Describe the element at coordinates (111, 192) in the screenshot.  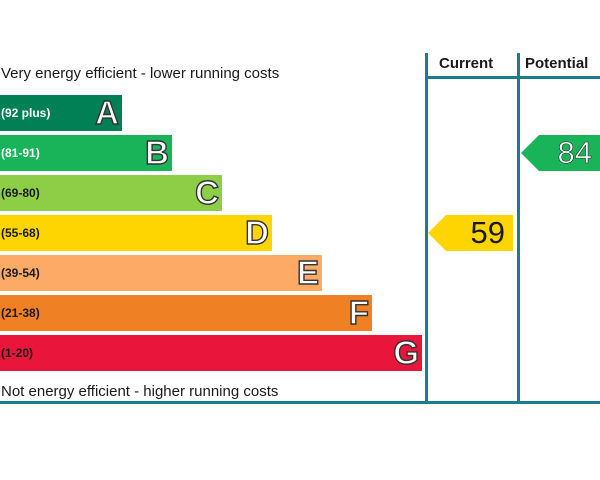
I see `rating-band-c: (69-80) C` at that location.